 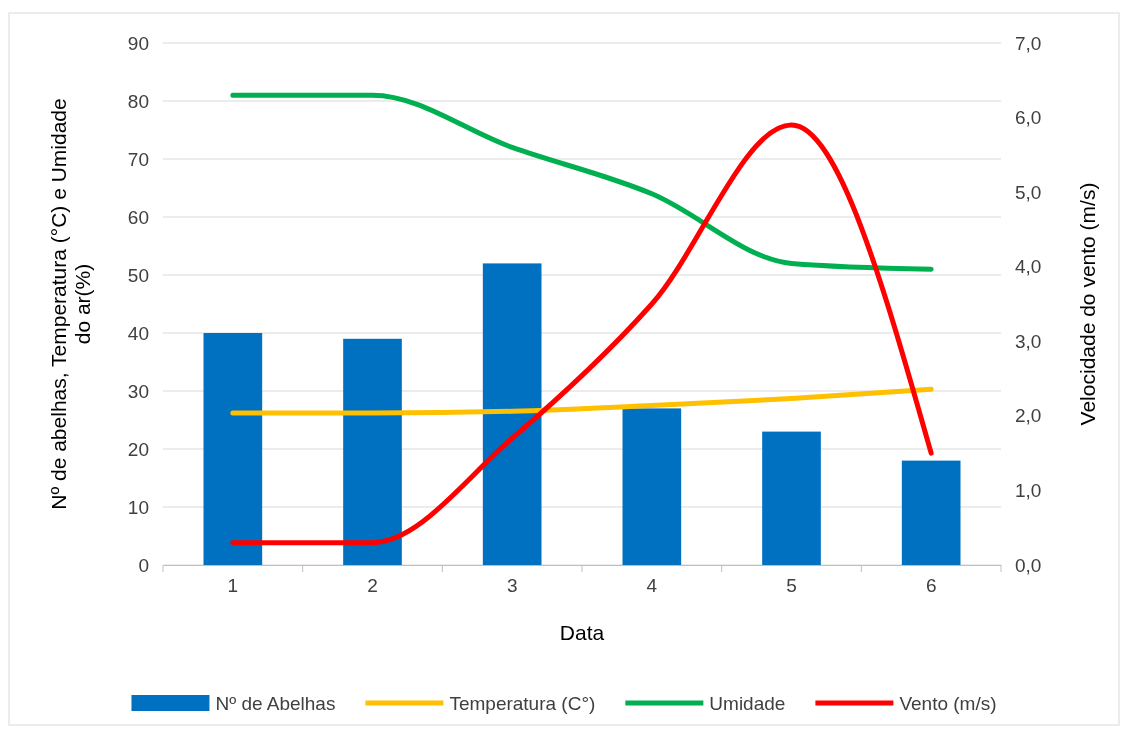 I want to click on y-tick-label: 10, so click(x=138, y=507).